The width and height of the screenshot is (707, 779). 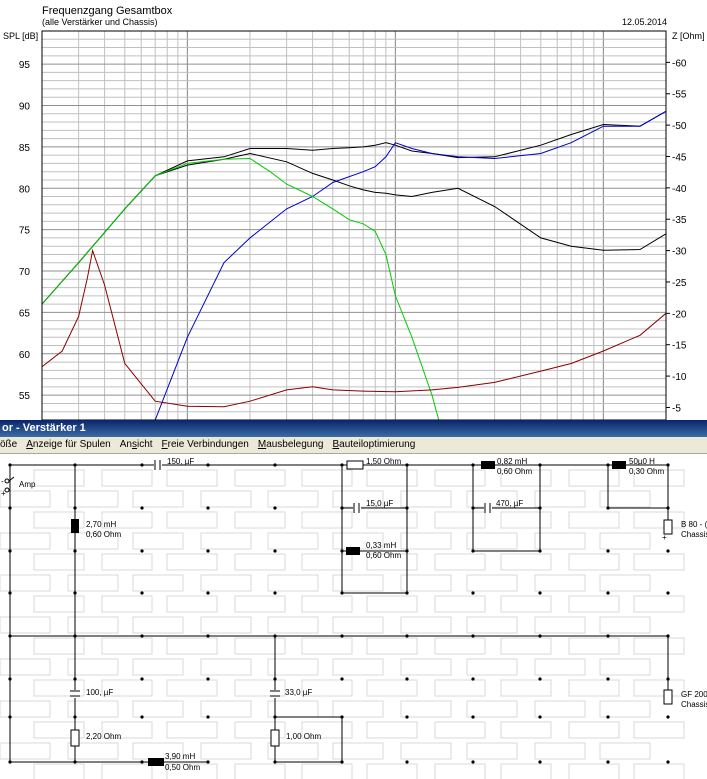 I want to click on cap-100-label: 100, µF, so click(x=99, y=692).